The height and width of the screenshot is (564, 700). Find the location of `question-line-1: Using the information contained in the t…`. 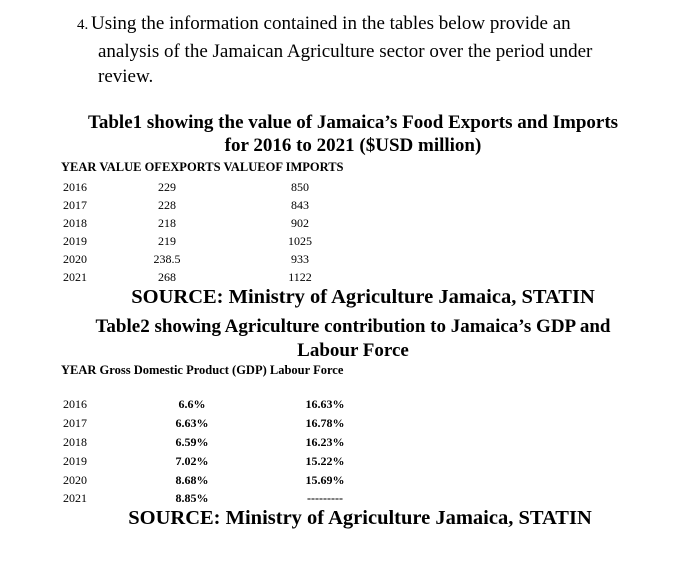

question-line-1: Using the information contained in the t… is located at coordinates (331, 23).